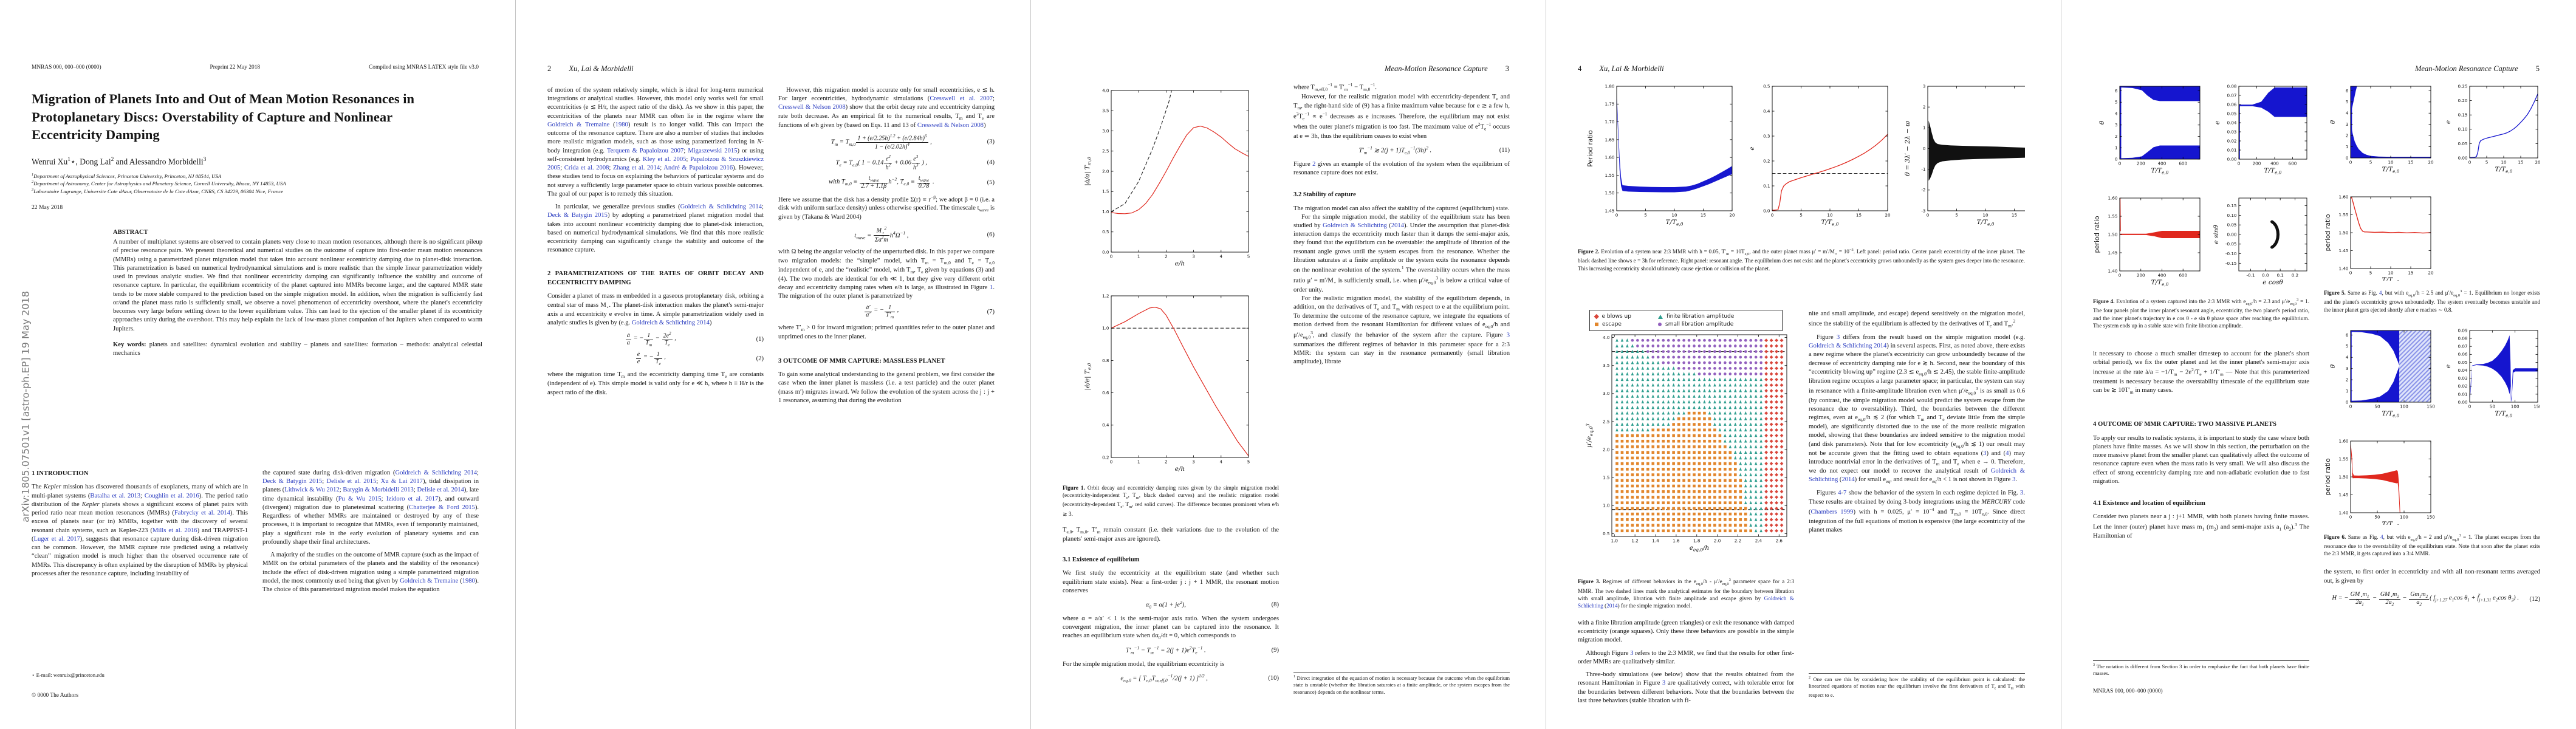  I want to click on svg-text: 1.50, so click(1610, 193).